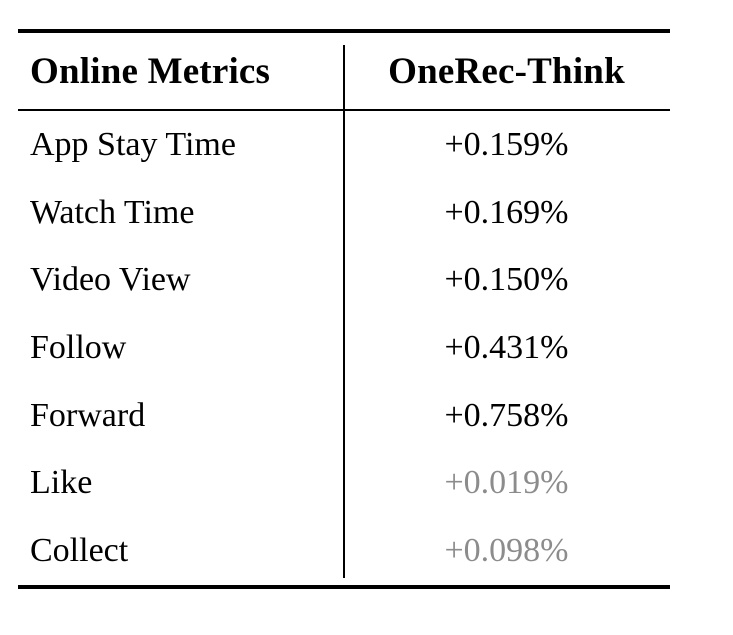 Image resolution: width=733 pixels, height=635 pixels. What do you see at coordinates (78, 347) in the screenshot?
I see `metric-label: Follow` at bounding box center [78, 347].